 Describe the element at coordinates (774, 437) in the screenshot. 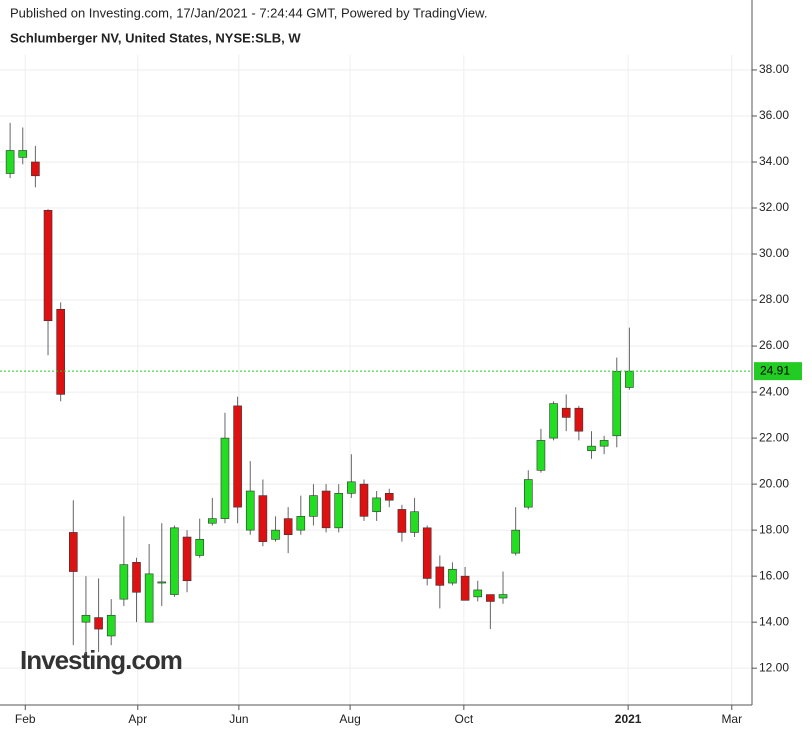

I see `y-tick-label: 22.00` at that location.